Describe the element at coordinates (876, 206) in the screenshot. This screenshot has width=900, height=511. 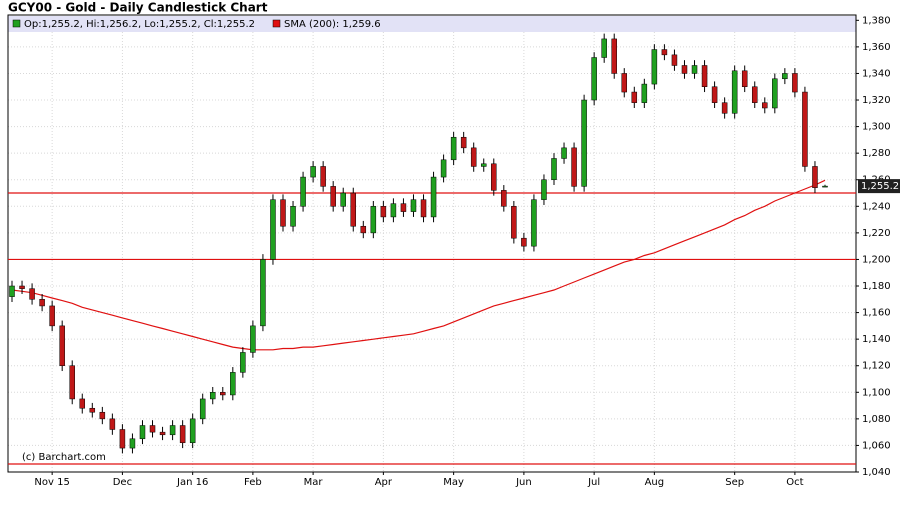
I see `y-tick-label: 1,240` at that location.